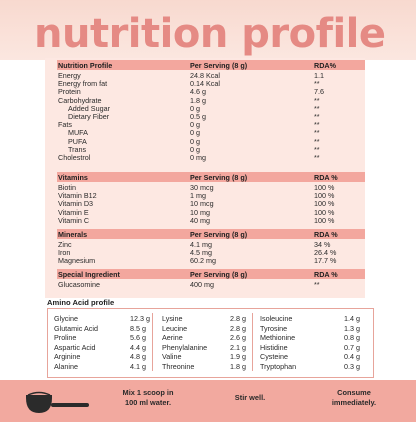 The image size is (416, 422). What do you see at coordinates (73, 177) in the screenshot?
I see `section-header-cell: Vitamins` at bounding box center [73, 177].